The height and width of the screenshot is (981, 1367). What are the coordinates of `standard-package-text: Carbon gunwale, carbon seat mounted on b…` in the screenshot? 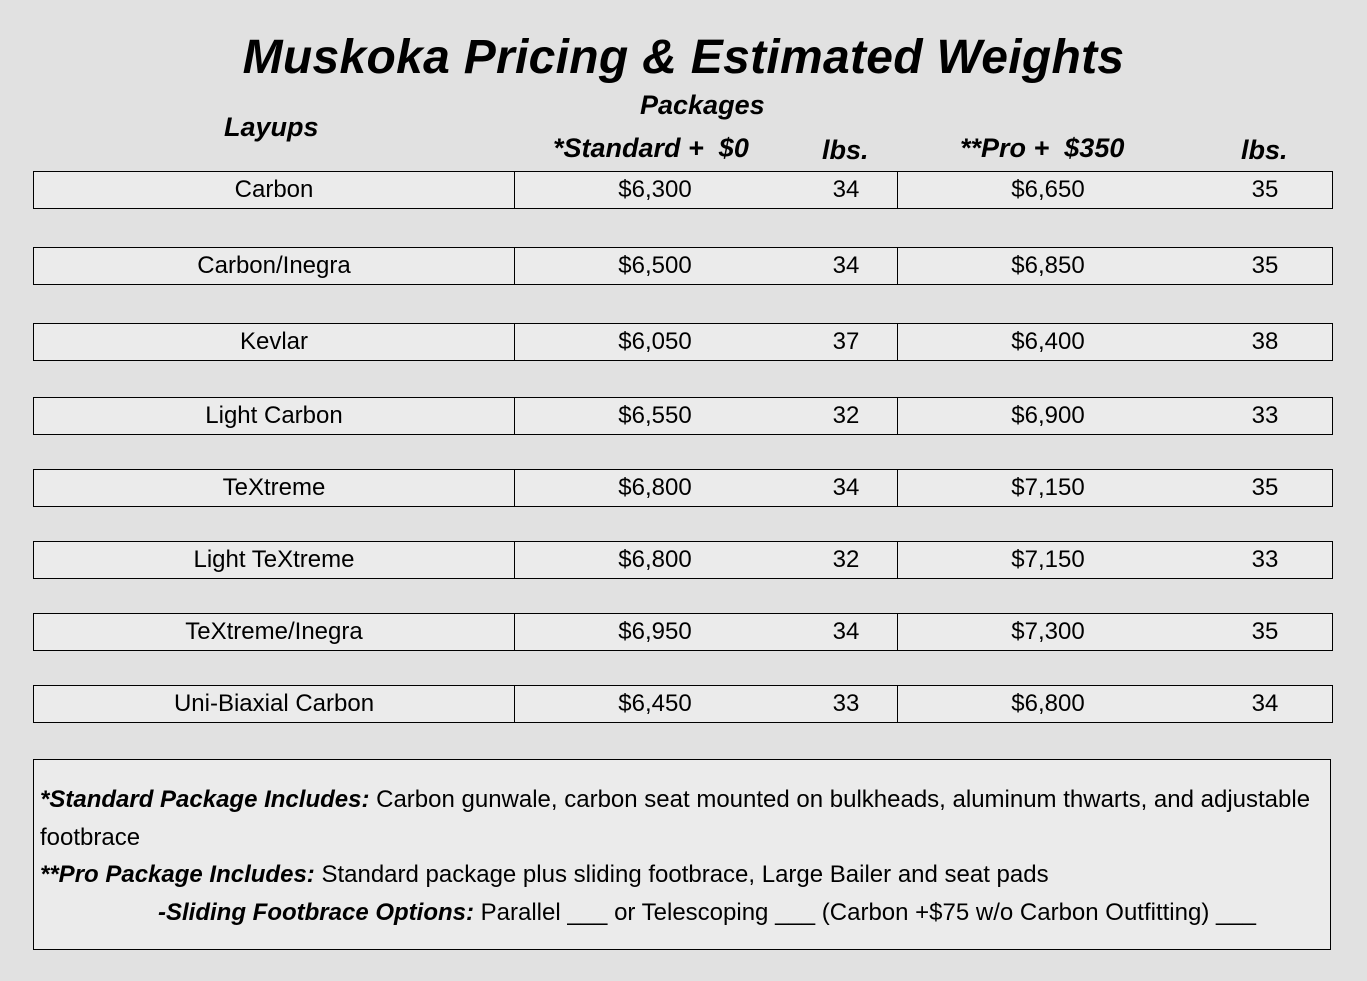 It's located at (675, 818).